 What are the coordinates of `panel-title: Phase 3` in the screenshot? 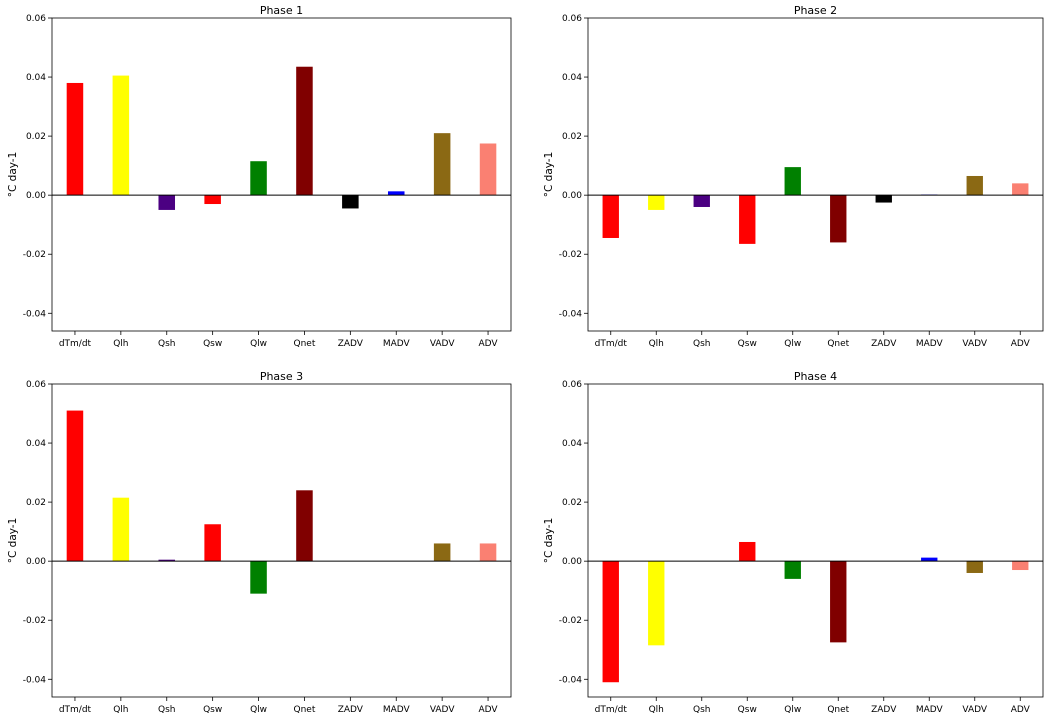 It's located at (281, 376).